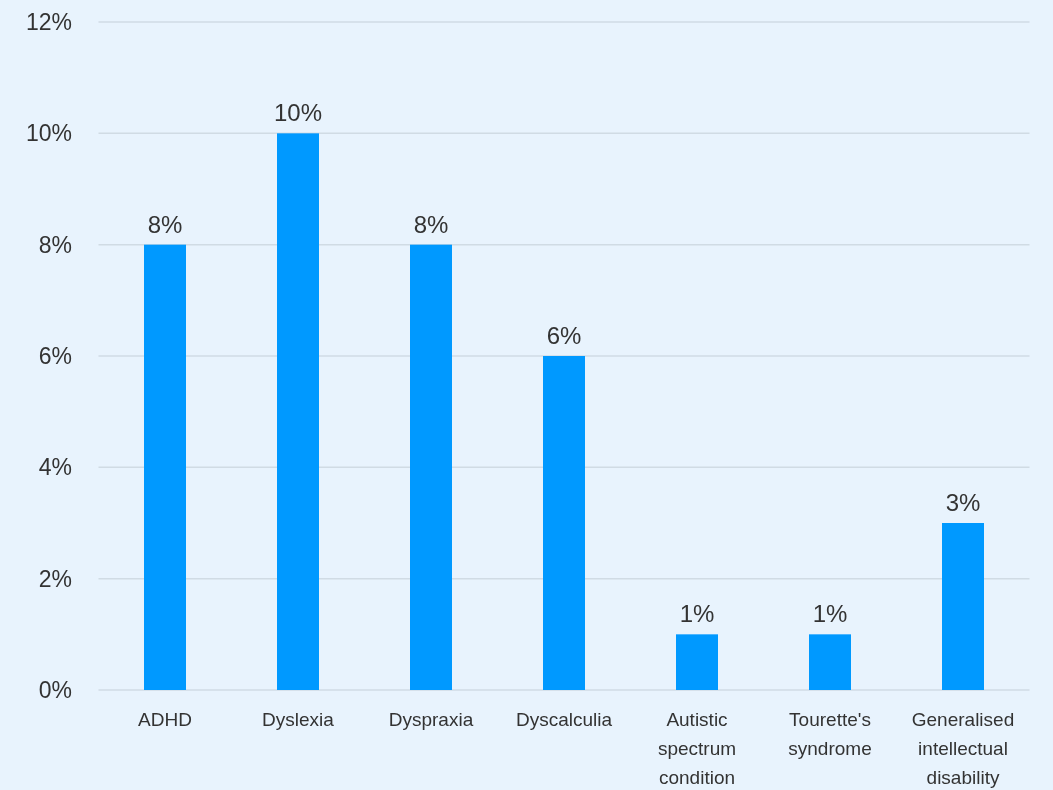  I want to click on x-tick-label: Generalised intellectual disability, so click(963, 748).